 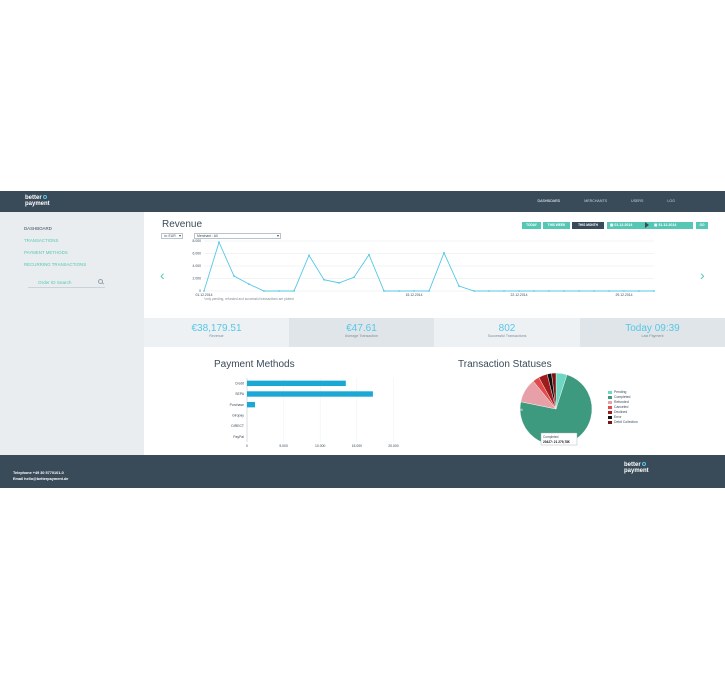 What do you see at coordinates (623, 402) in the screenshot?
I see `legend-item: Refunded` at bounding box center [623, 402].